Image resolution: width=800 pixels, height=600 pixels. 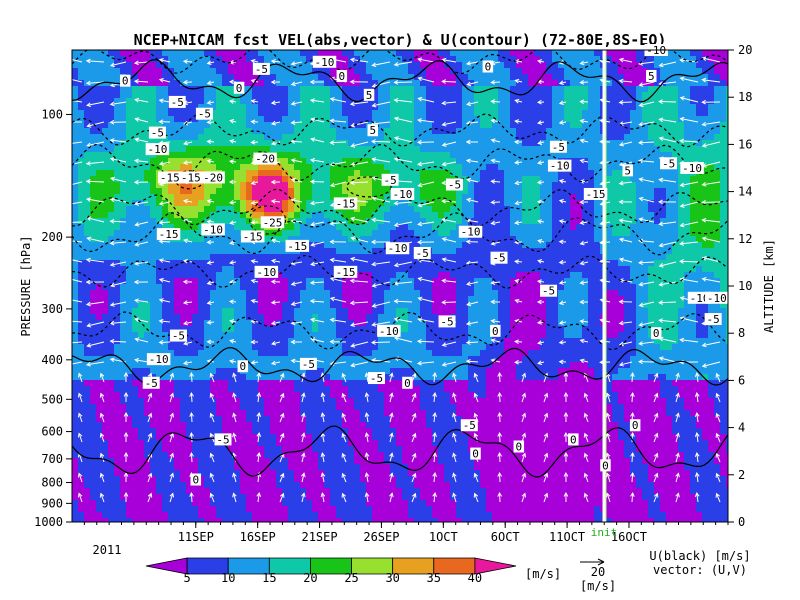 I want to click on contour-line, so click(x=400, y=271).